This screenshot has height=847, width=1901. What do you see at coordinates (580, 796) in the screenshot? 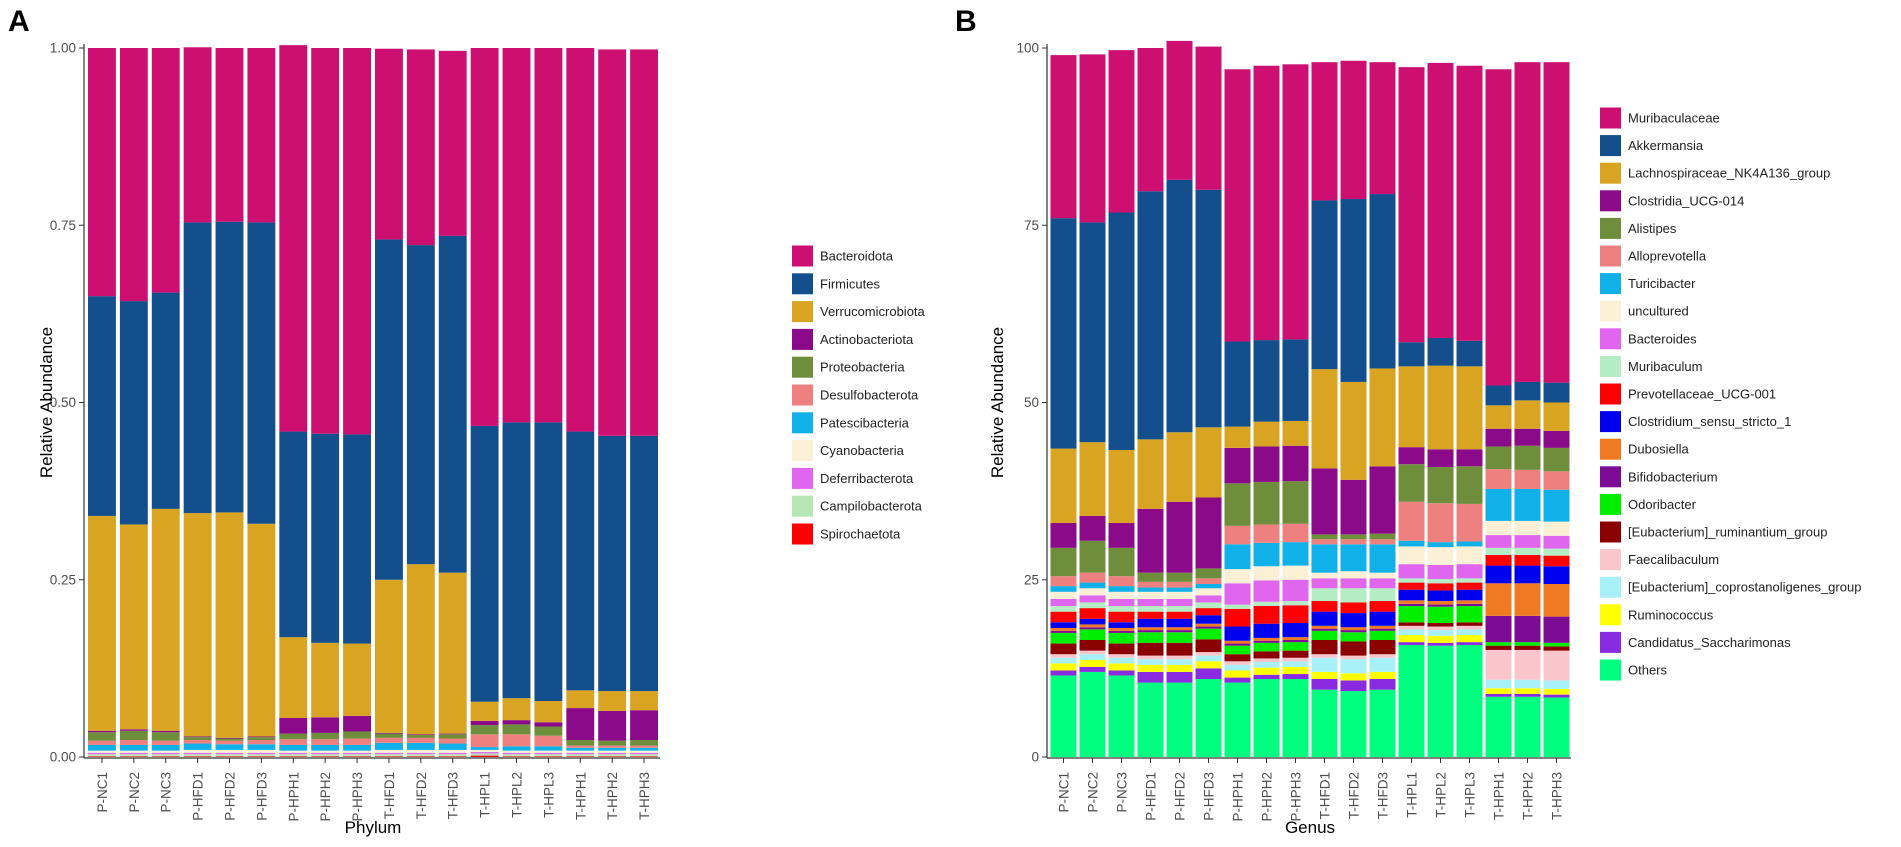
I see `x-tick-label: T-HPH1` at bounding box center [580, 796].